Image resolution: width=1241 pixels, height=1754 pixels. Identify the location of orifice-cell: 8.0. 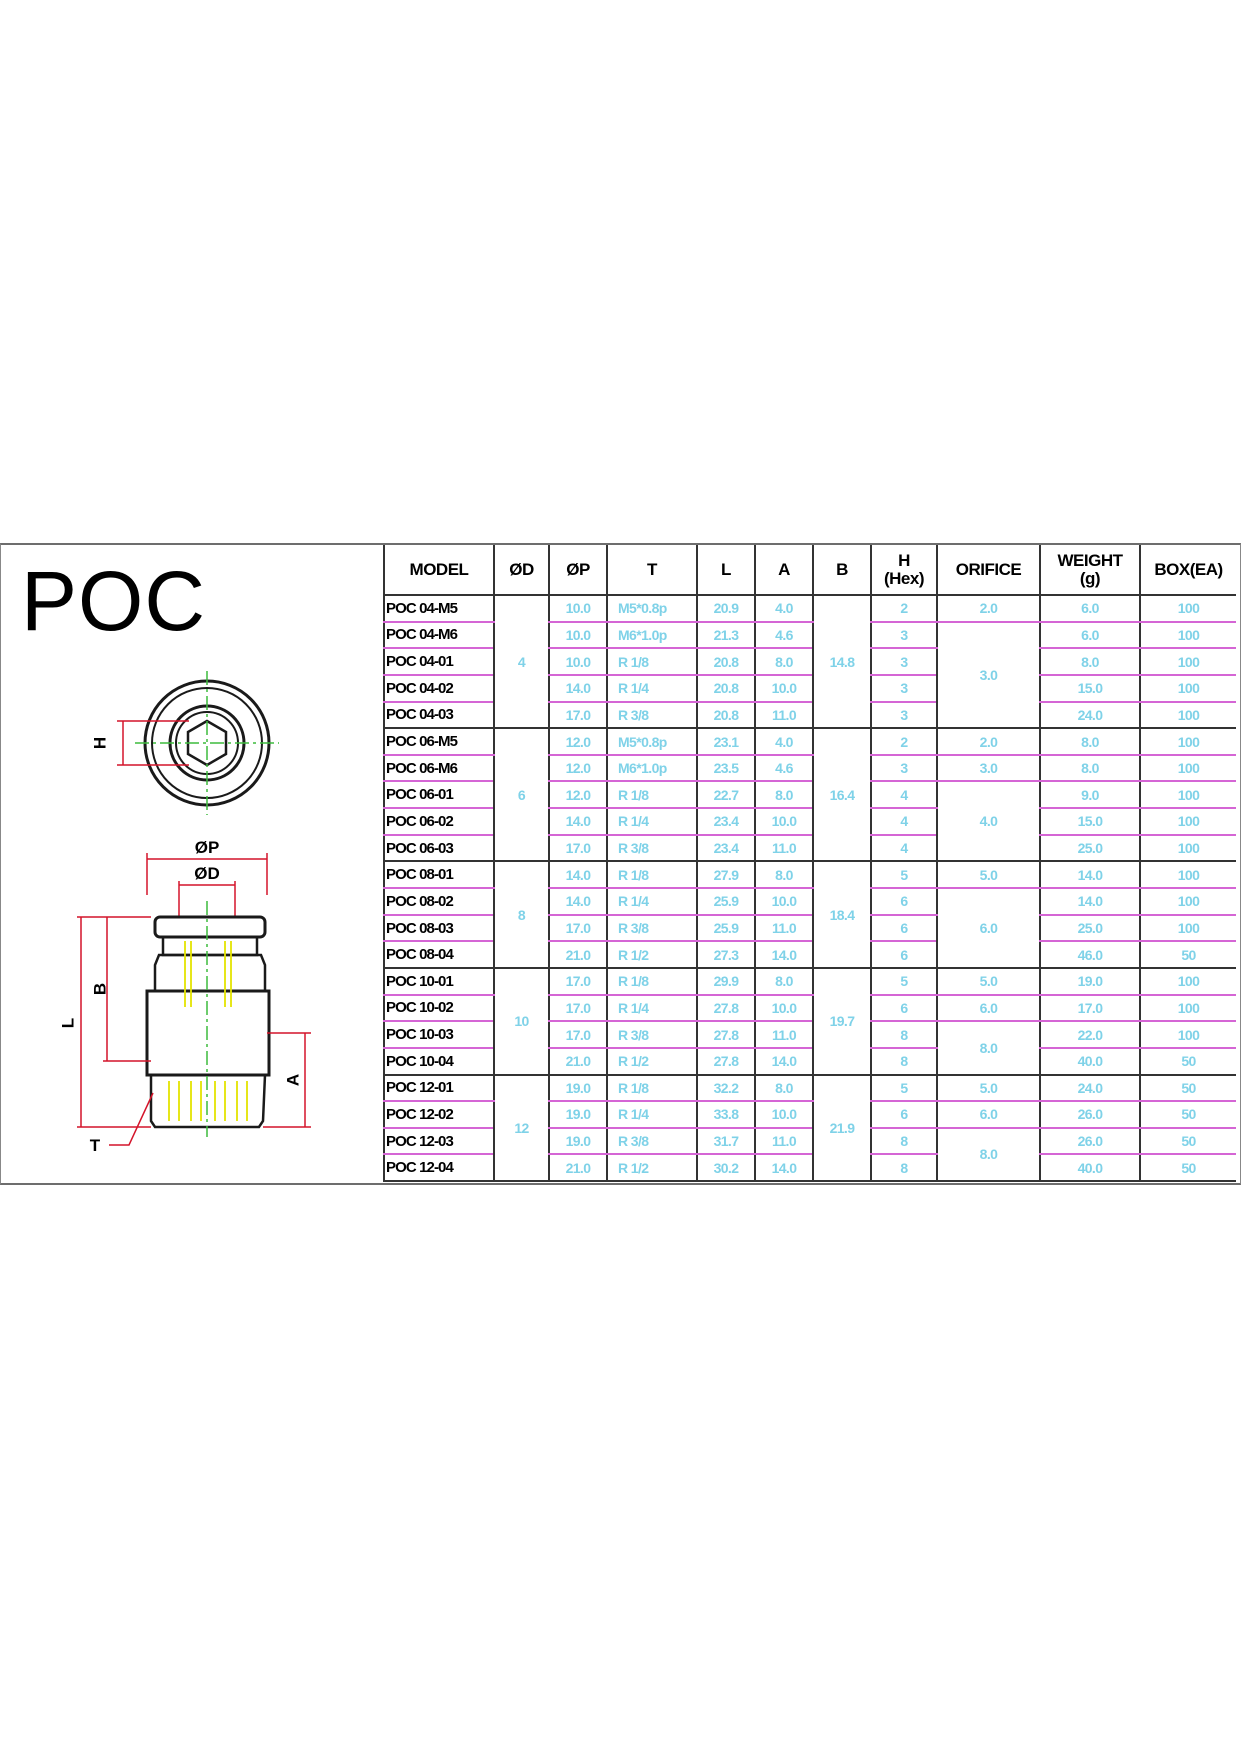
(988, 1155).